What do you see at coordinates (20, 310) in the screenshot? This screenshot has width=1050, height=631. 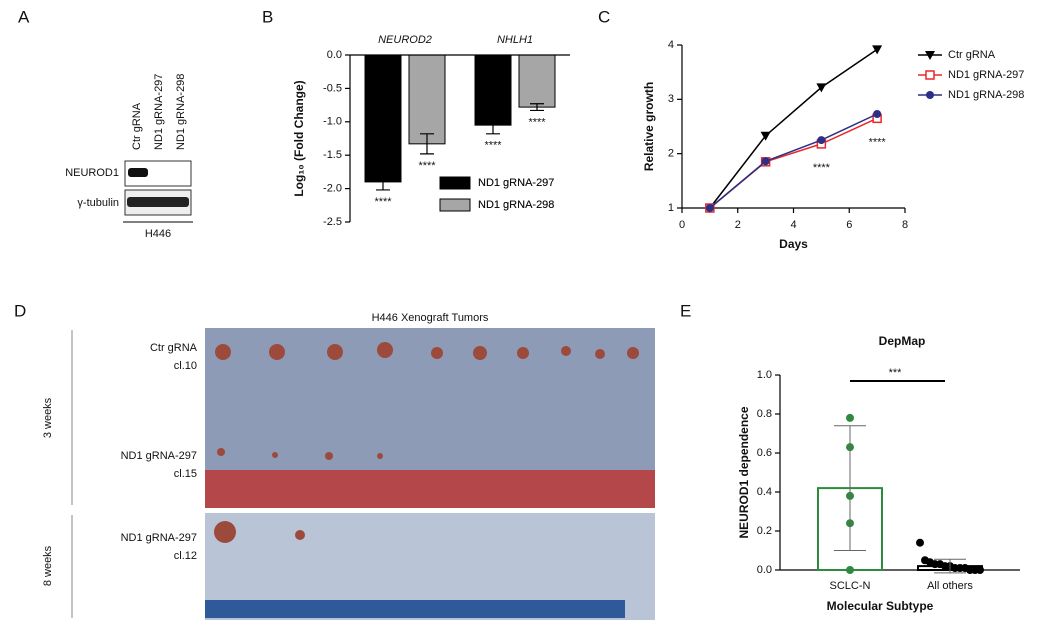 I see `panel-letter: D` at bounding box center [20, 310].